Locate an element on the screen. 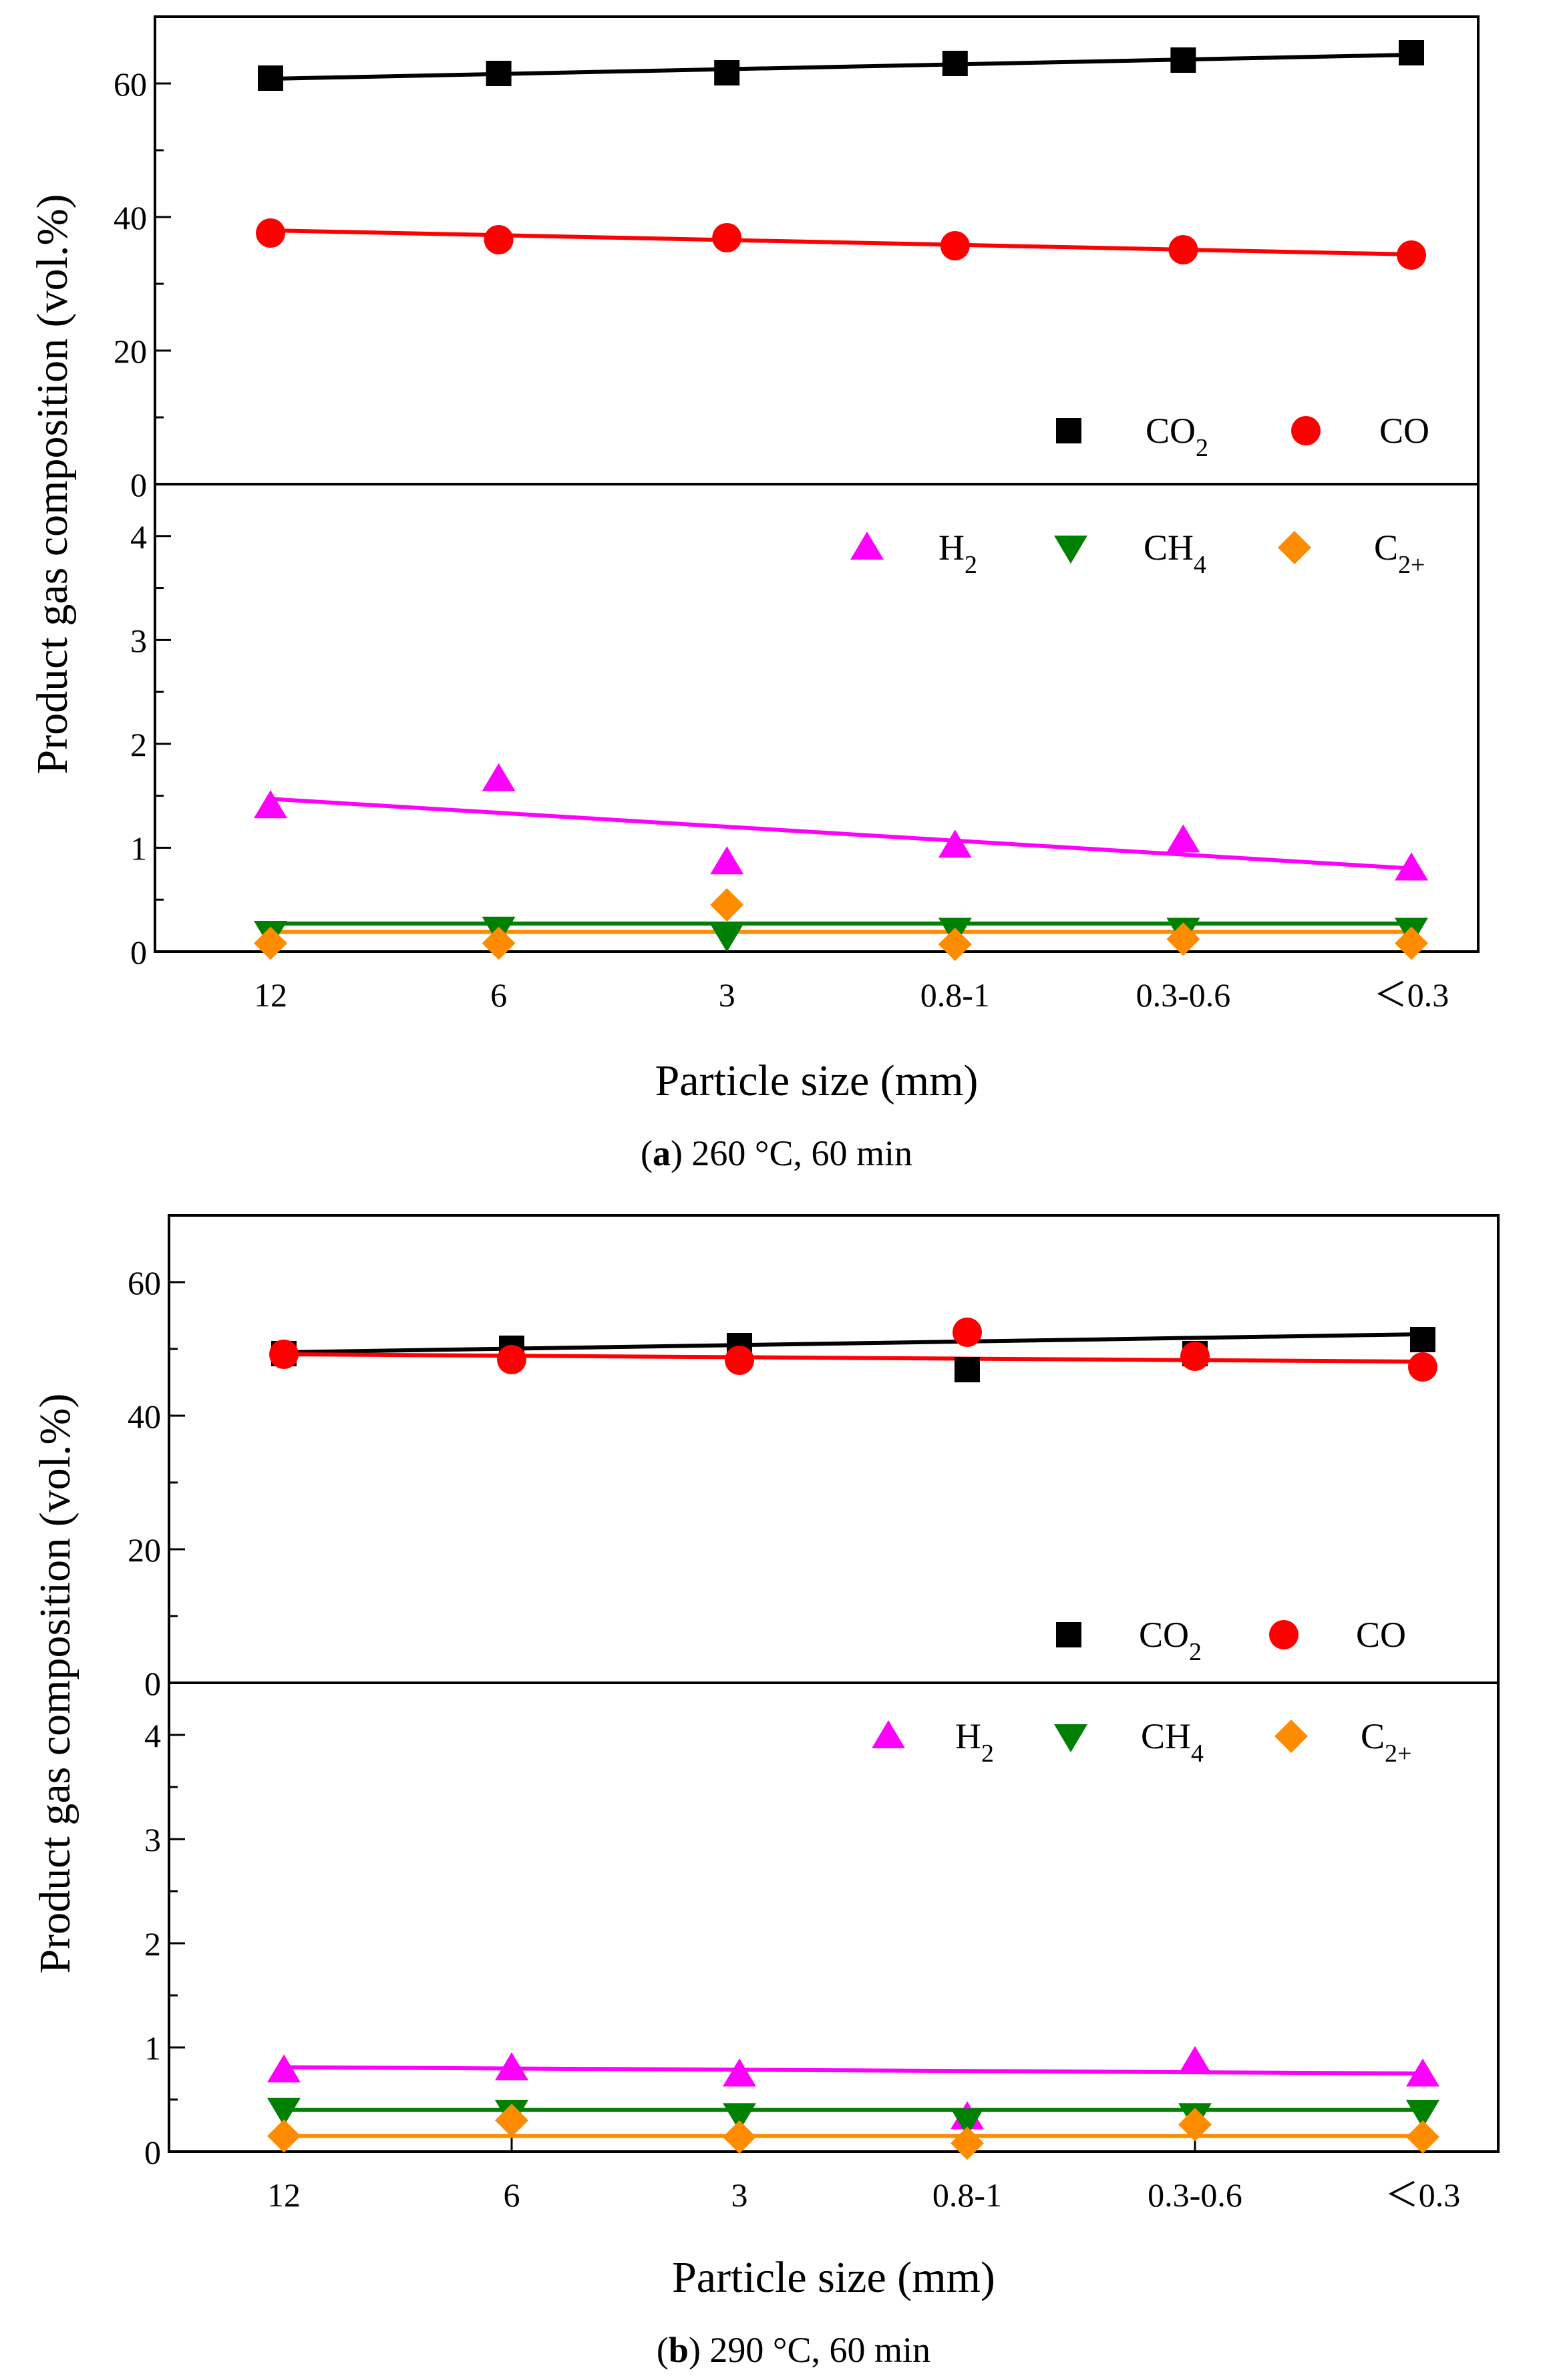 This screenshot has height=2380, width=1551. panel-a-upper-fit-co2 is located at coordinates (841, 67).